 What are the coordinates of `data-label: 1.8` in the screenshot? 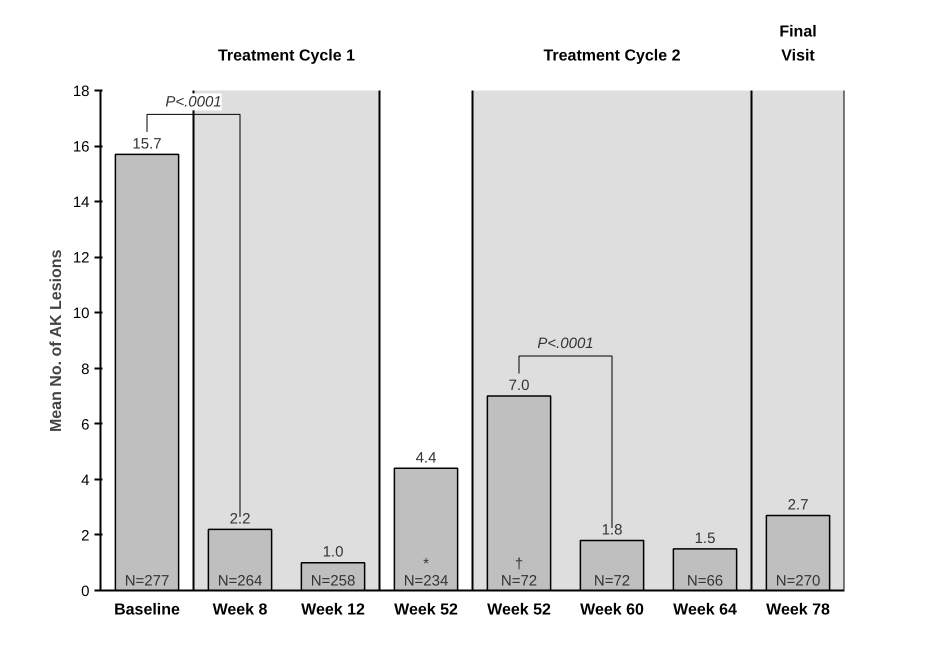 It's located at (612, 530).